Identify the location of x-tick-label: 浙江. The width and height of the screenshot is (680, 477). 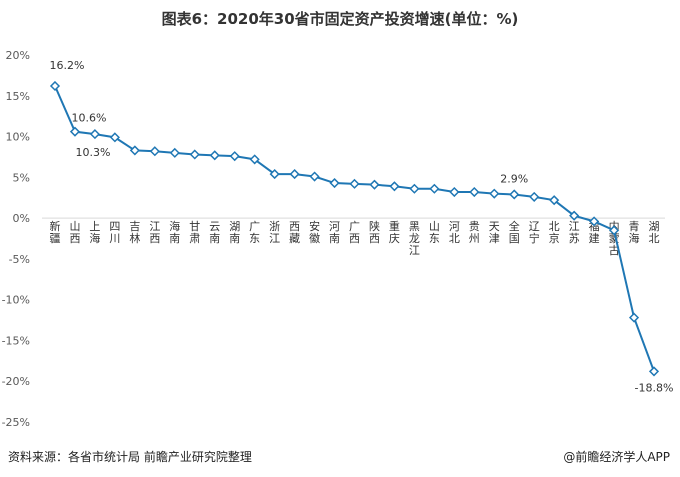
(274, 232).